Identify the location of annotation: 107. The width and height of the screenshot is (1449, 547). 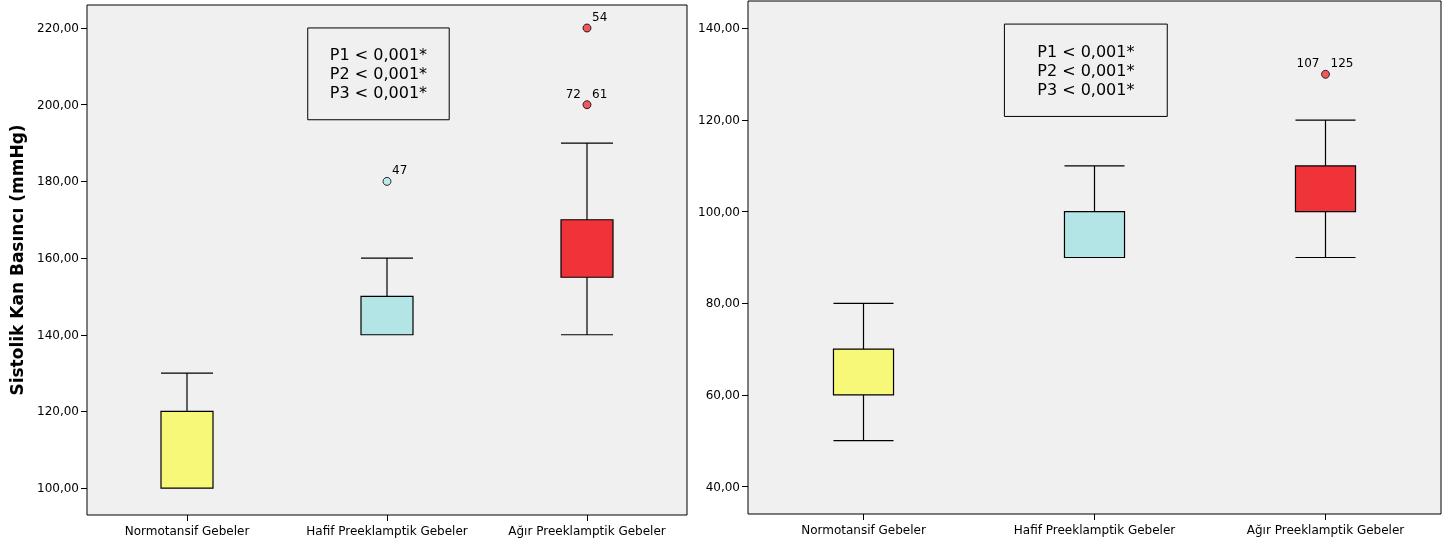
(1308, 63).